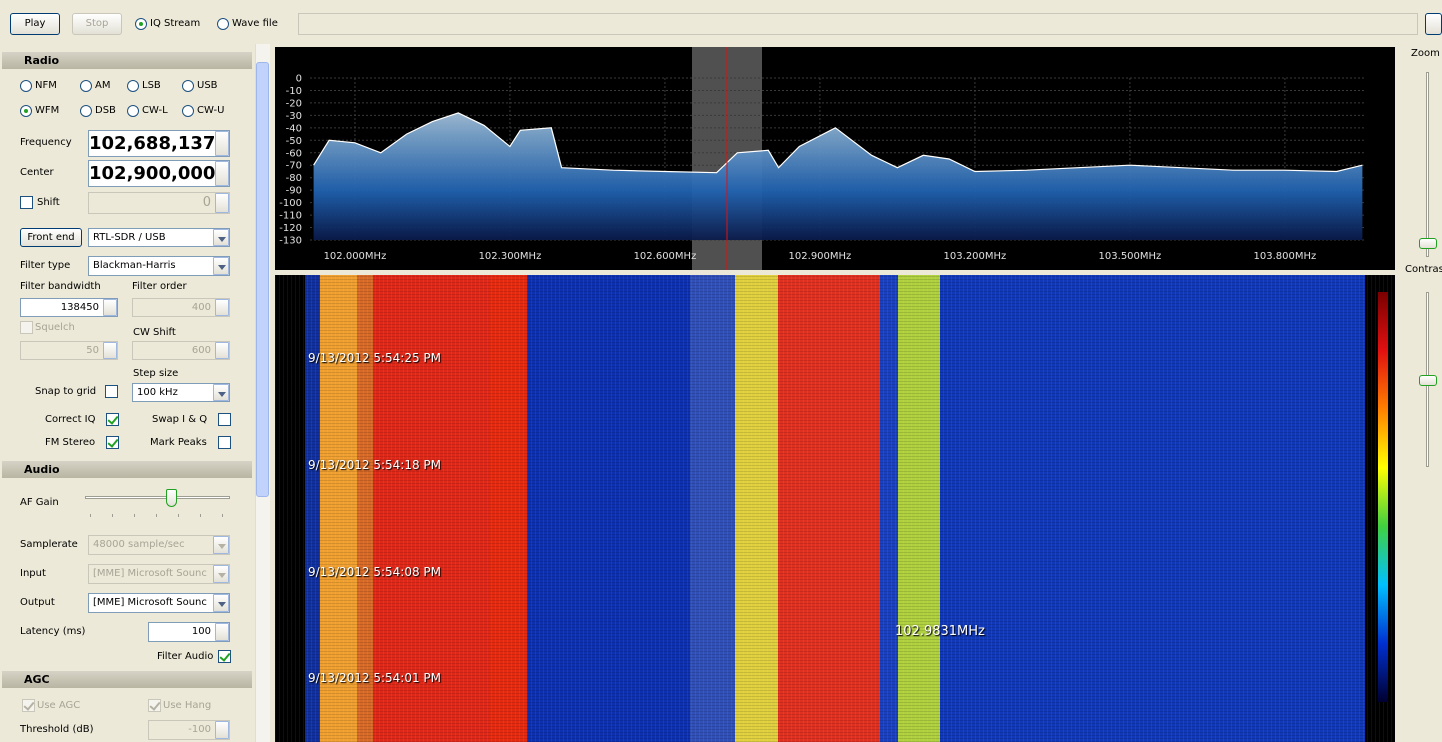  I want to click on y-tick-label: -100, so click(290, 203).